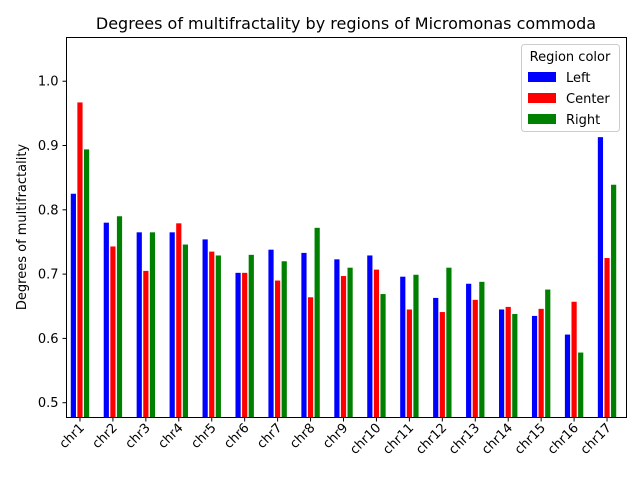 The width and height of the screenshot is (640, 480). I want to click on bar-chr14-right, so click(515, 365).